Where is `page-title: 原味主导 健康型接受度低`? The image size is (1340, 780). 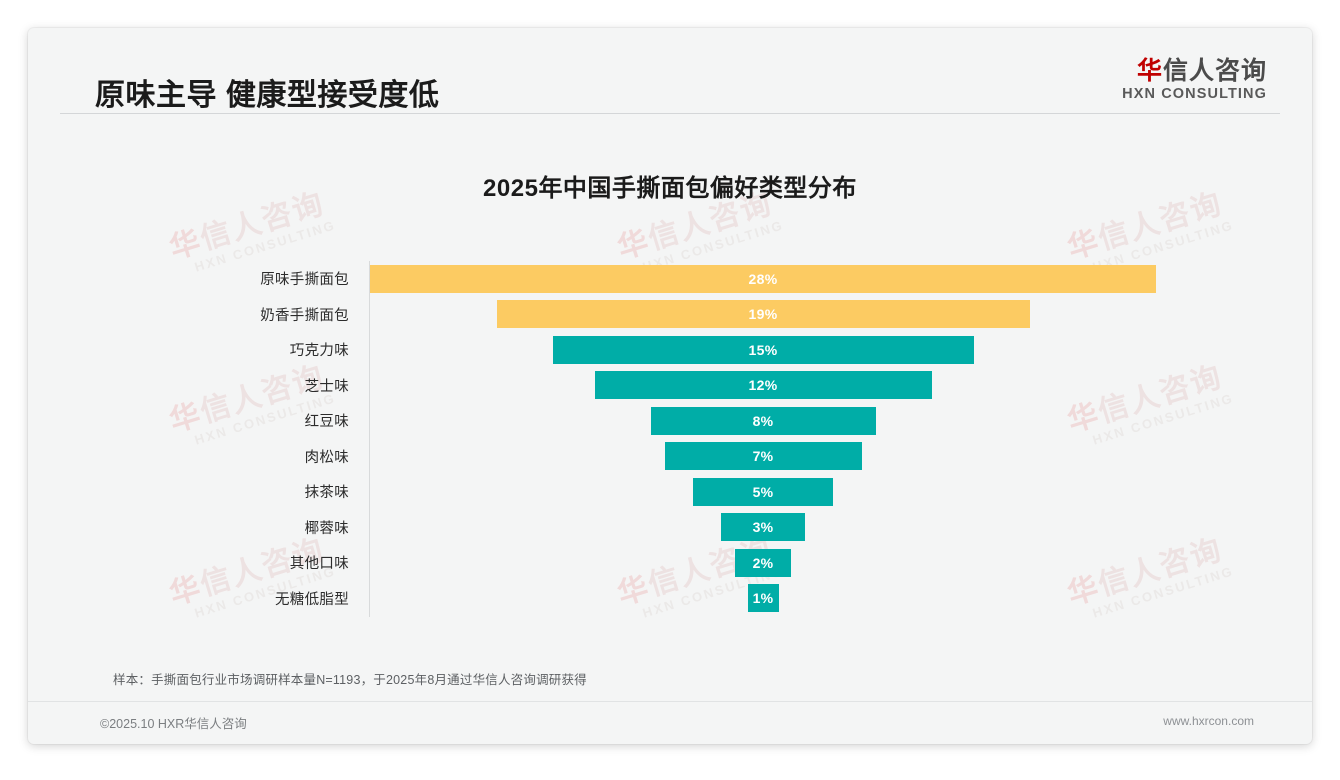
page-title: 原味主导 健康型接受度低 is located at coordinates (267, 95).